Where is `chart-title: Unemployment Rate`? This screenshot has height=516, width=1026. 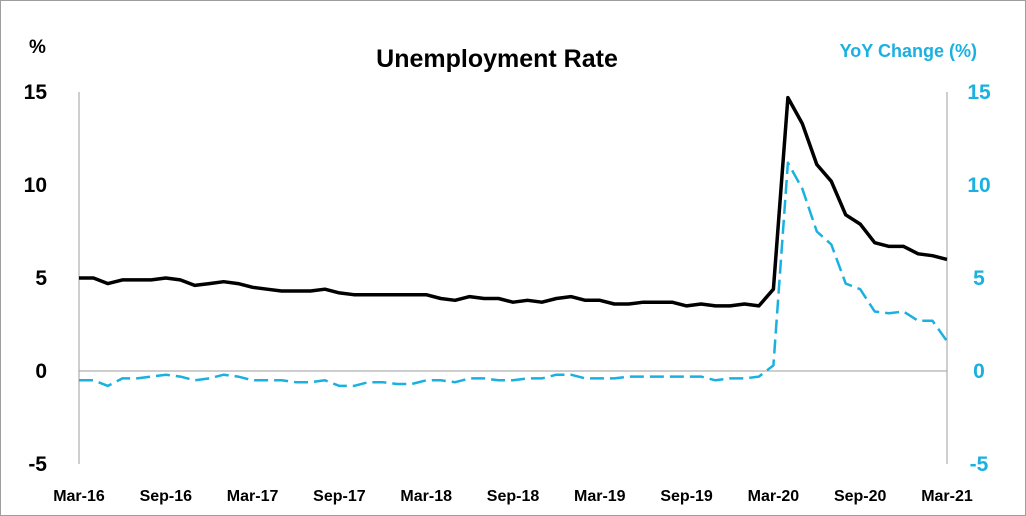
chart-title: Unemployment Rate is located at coordinates (497, 59).